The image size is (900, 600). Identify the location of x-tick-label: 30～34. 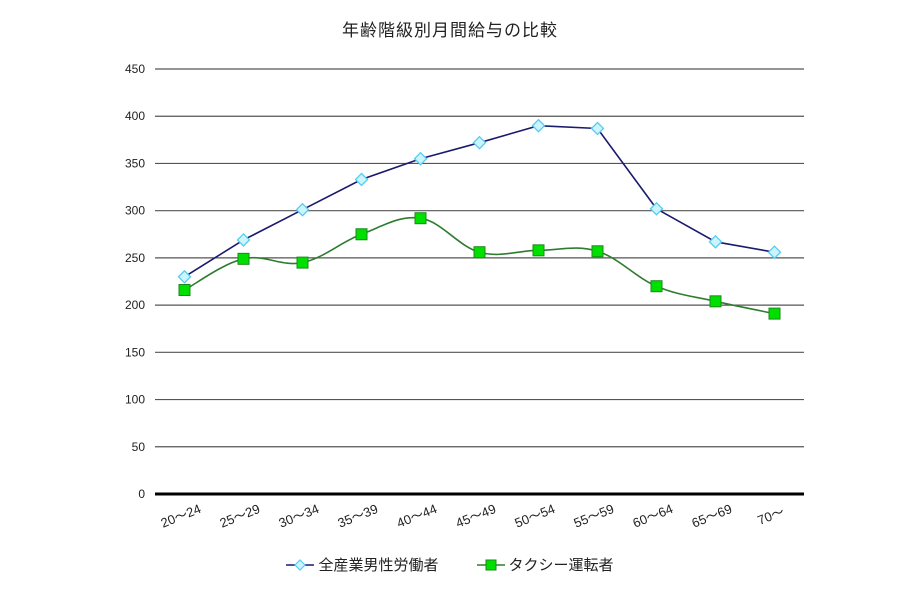
(299, 516).